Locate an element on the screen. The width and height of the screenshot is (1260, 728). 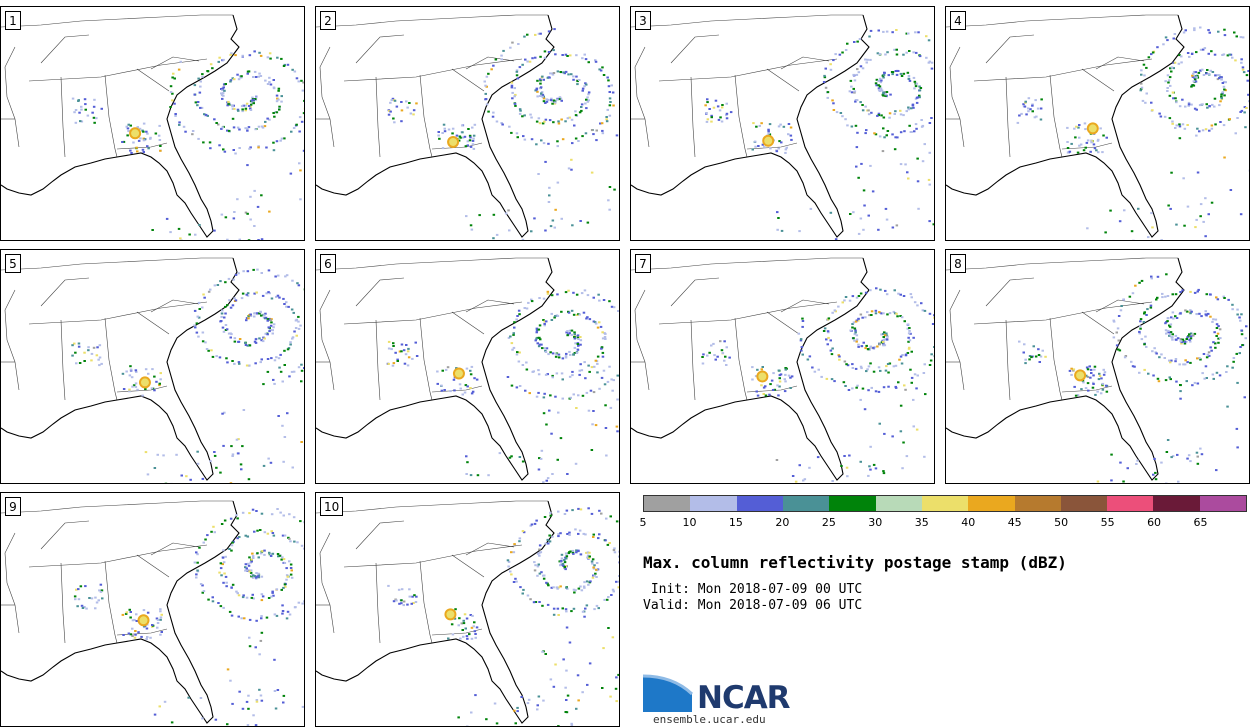
storm-core is located at coordinates (1080, 375).